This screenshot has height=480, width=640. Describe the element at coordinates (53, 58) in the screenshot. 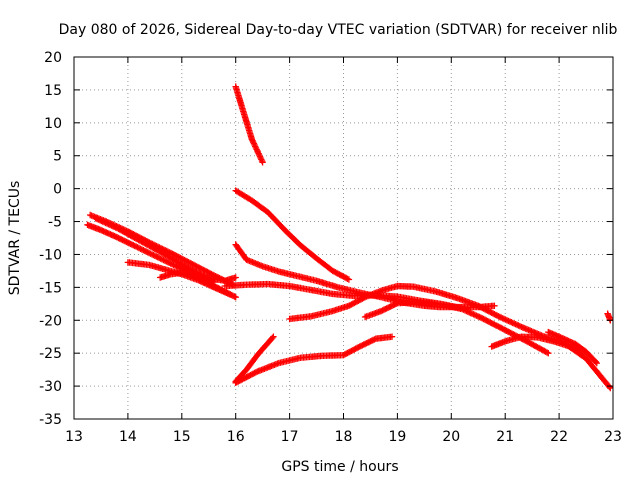

I see `y-tick-label: 20` at that location.